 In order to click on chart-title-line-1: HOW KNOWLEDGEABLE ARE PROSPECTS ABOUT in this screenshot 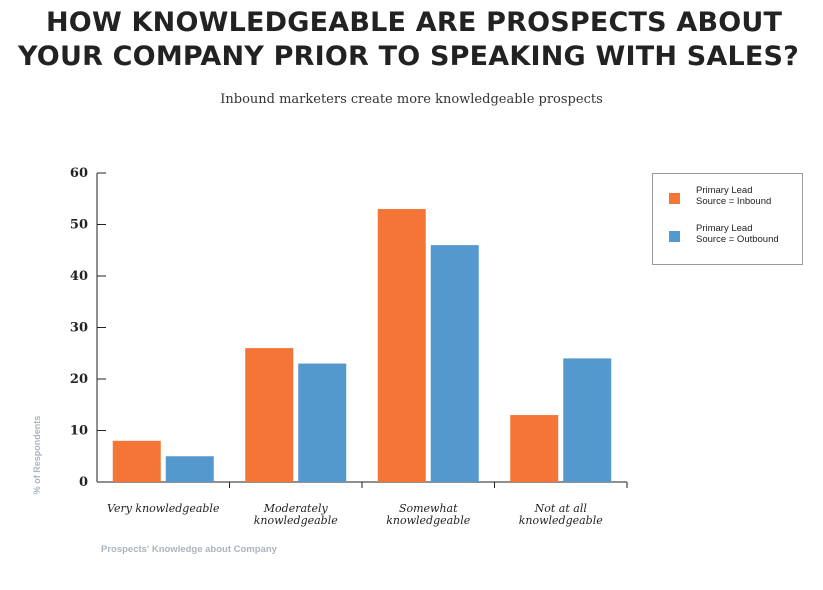, I will do `click(414, 22)`.